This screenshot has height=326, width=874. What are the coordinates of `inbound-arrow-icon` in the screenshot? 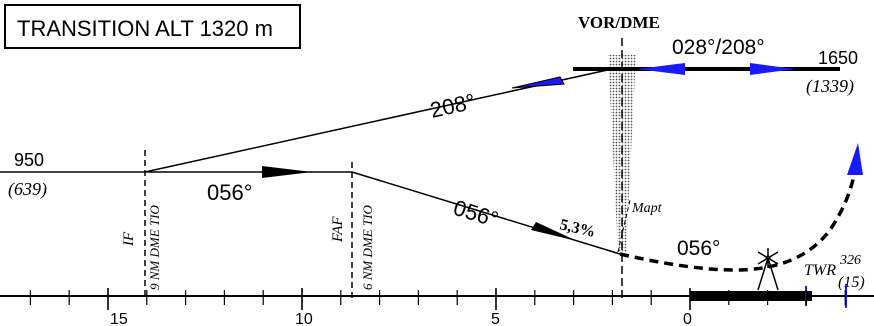 It's located at (287, 172).